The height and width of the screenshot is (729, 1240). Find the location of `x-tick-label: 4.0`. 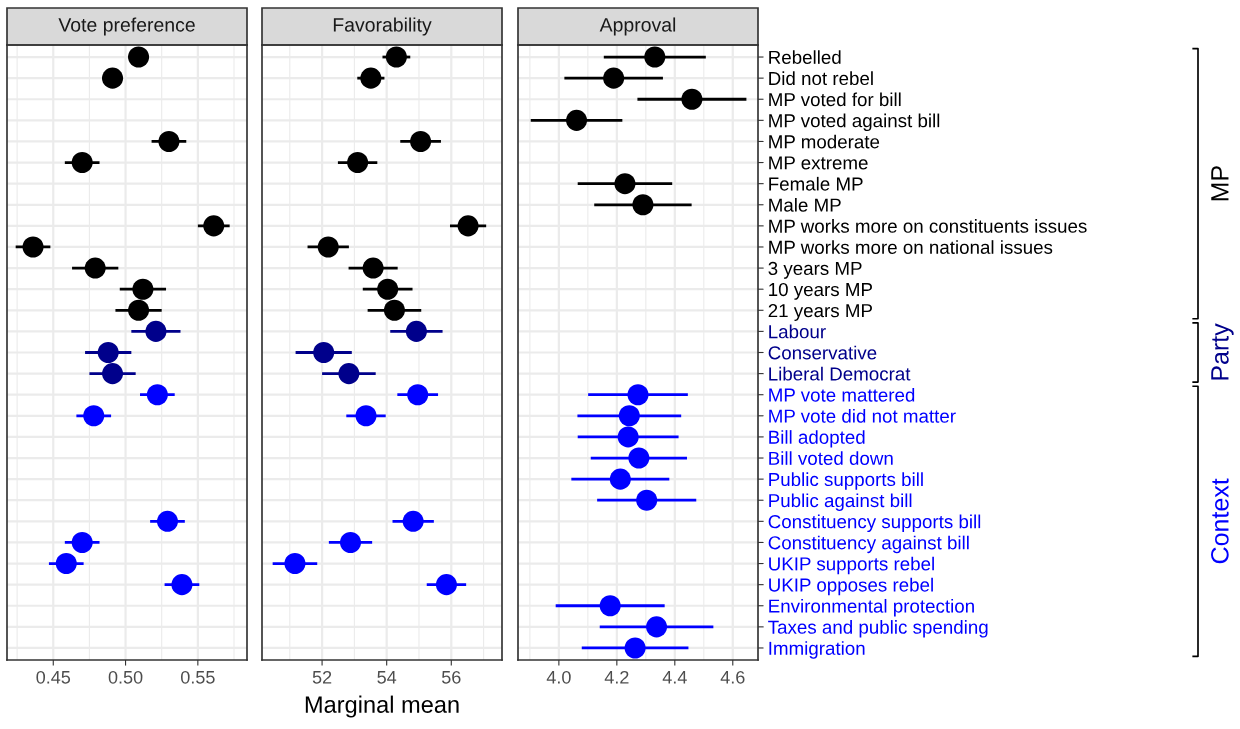

x-tick-label: 4.0 is located at coordinates (558, 677).